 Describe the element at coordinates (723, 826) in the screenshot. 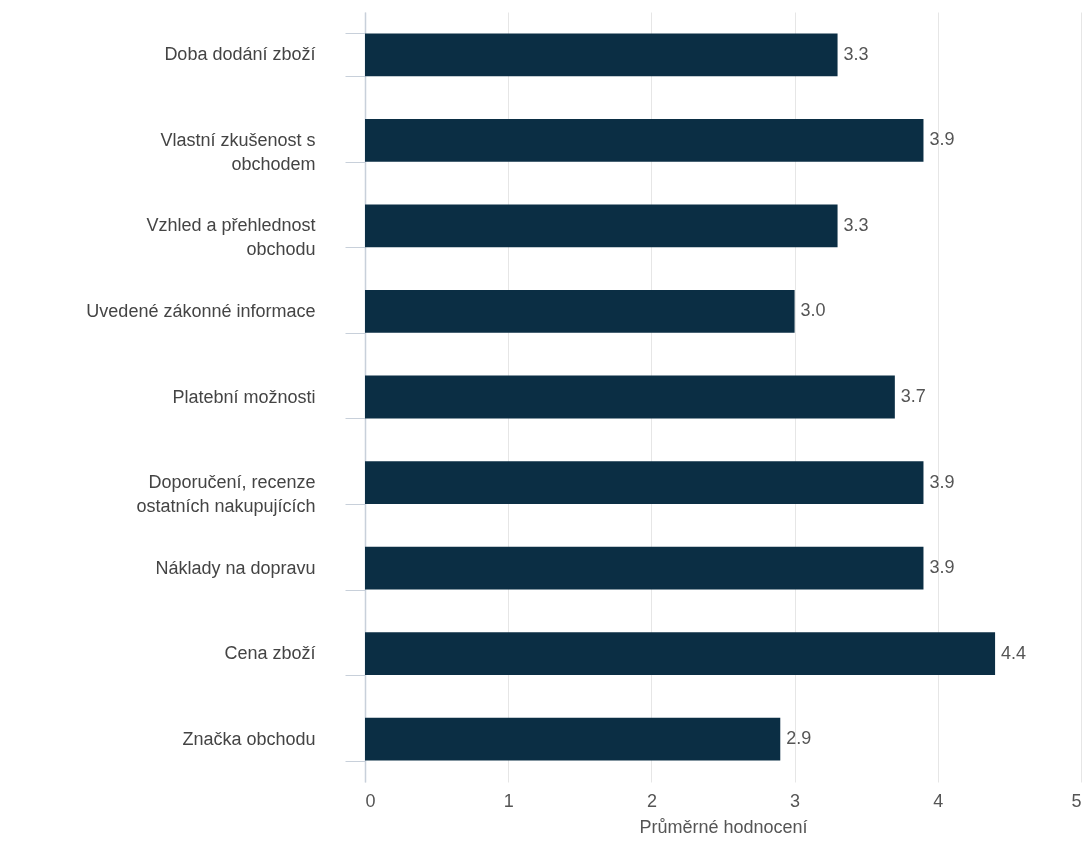

I see `x-axis-title: Průměrné hodnocení` at that location.